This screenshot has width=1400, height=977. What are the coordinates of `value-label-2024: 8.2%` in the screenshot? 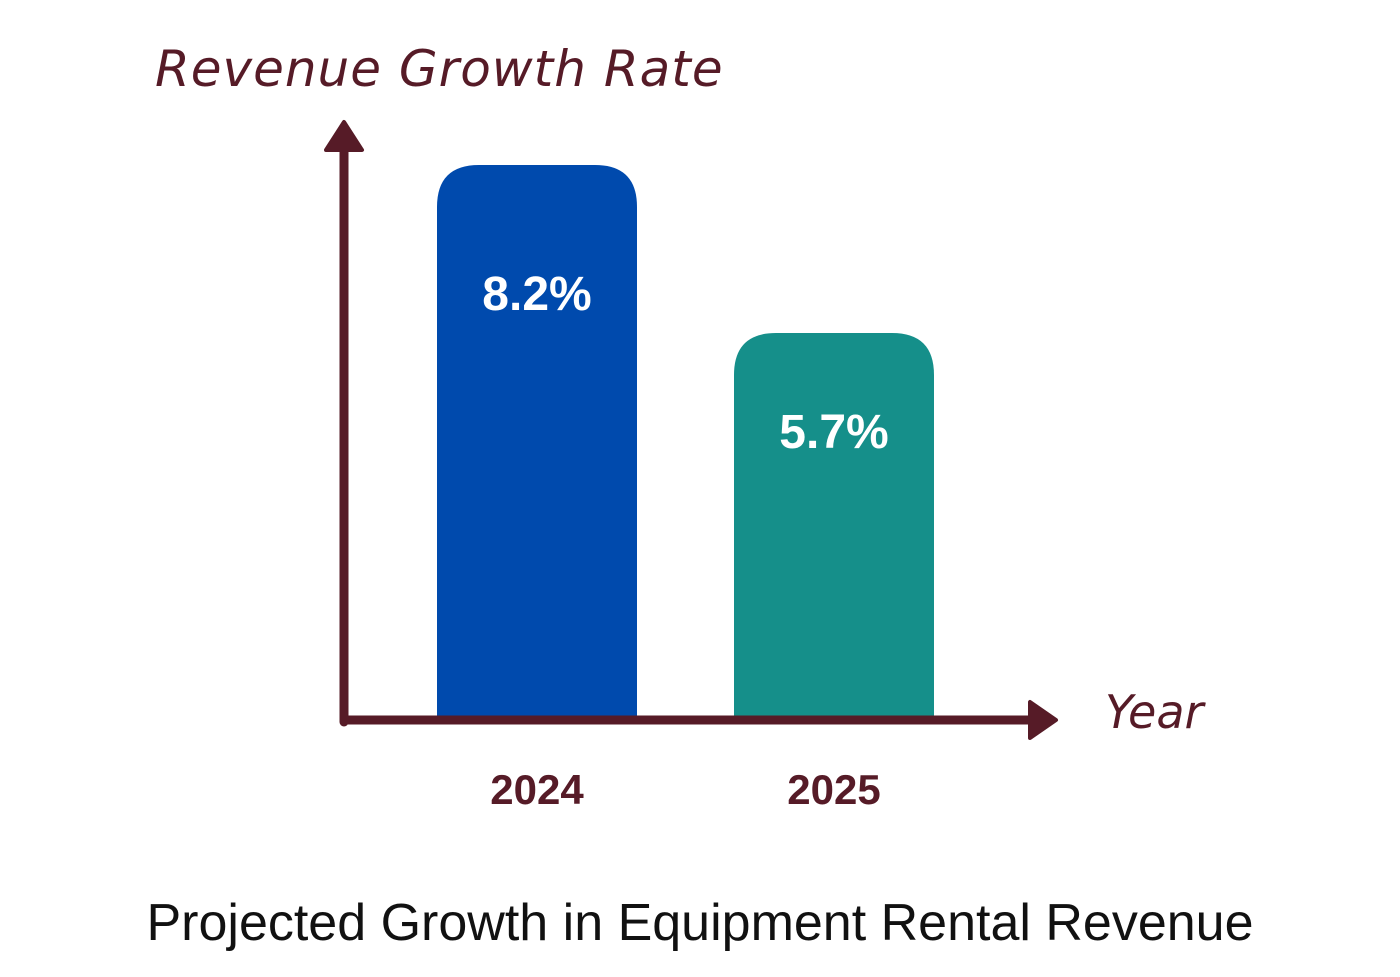 It's located at (536, 294).